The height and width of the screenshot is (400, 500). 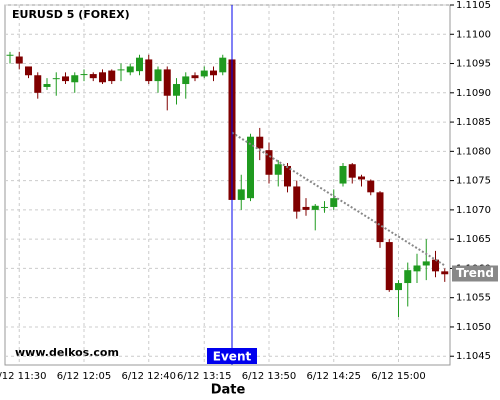 I want to click on y-tick-label: 1.1080, so click(x=473, y=151).